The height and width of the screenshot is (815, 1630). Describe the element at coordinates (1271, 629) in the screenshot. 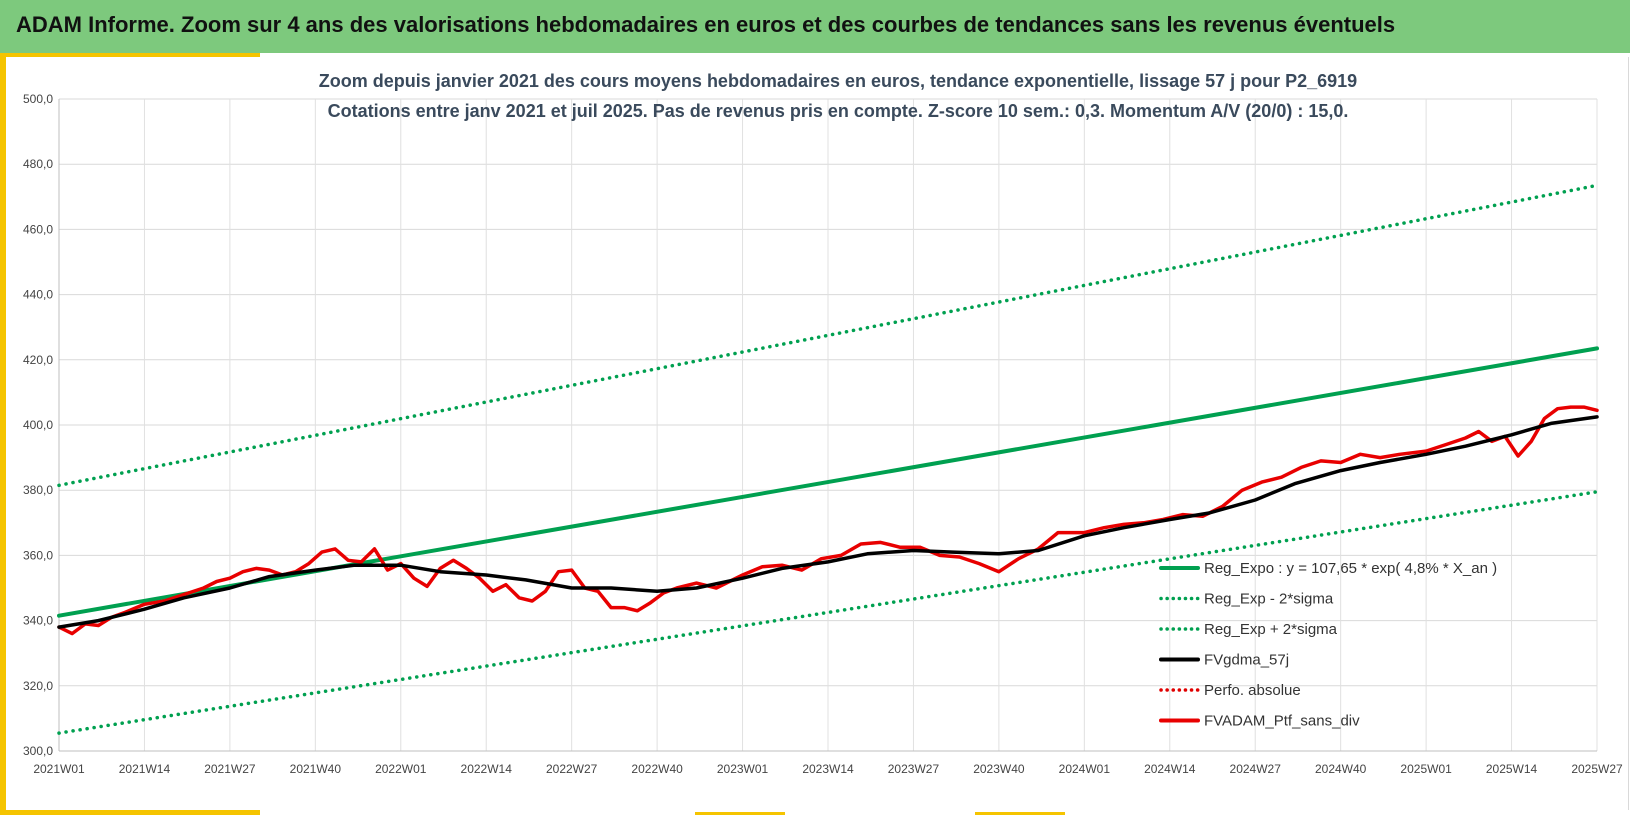

I see `legend-label: Reg_Exp + 2*sigma` at that location.